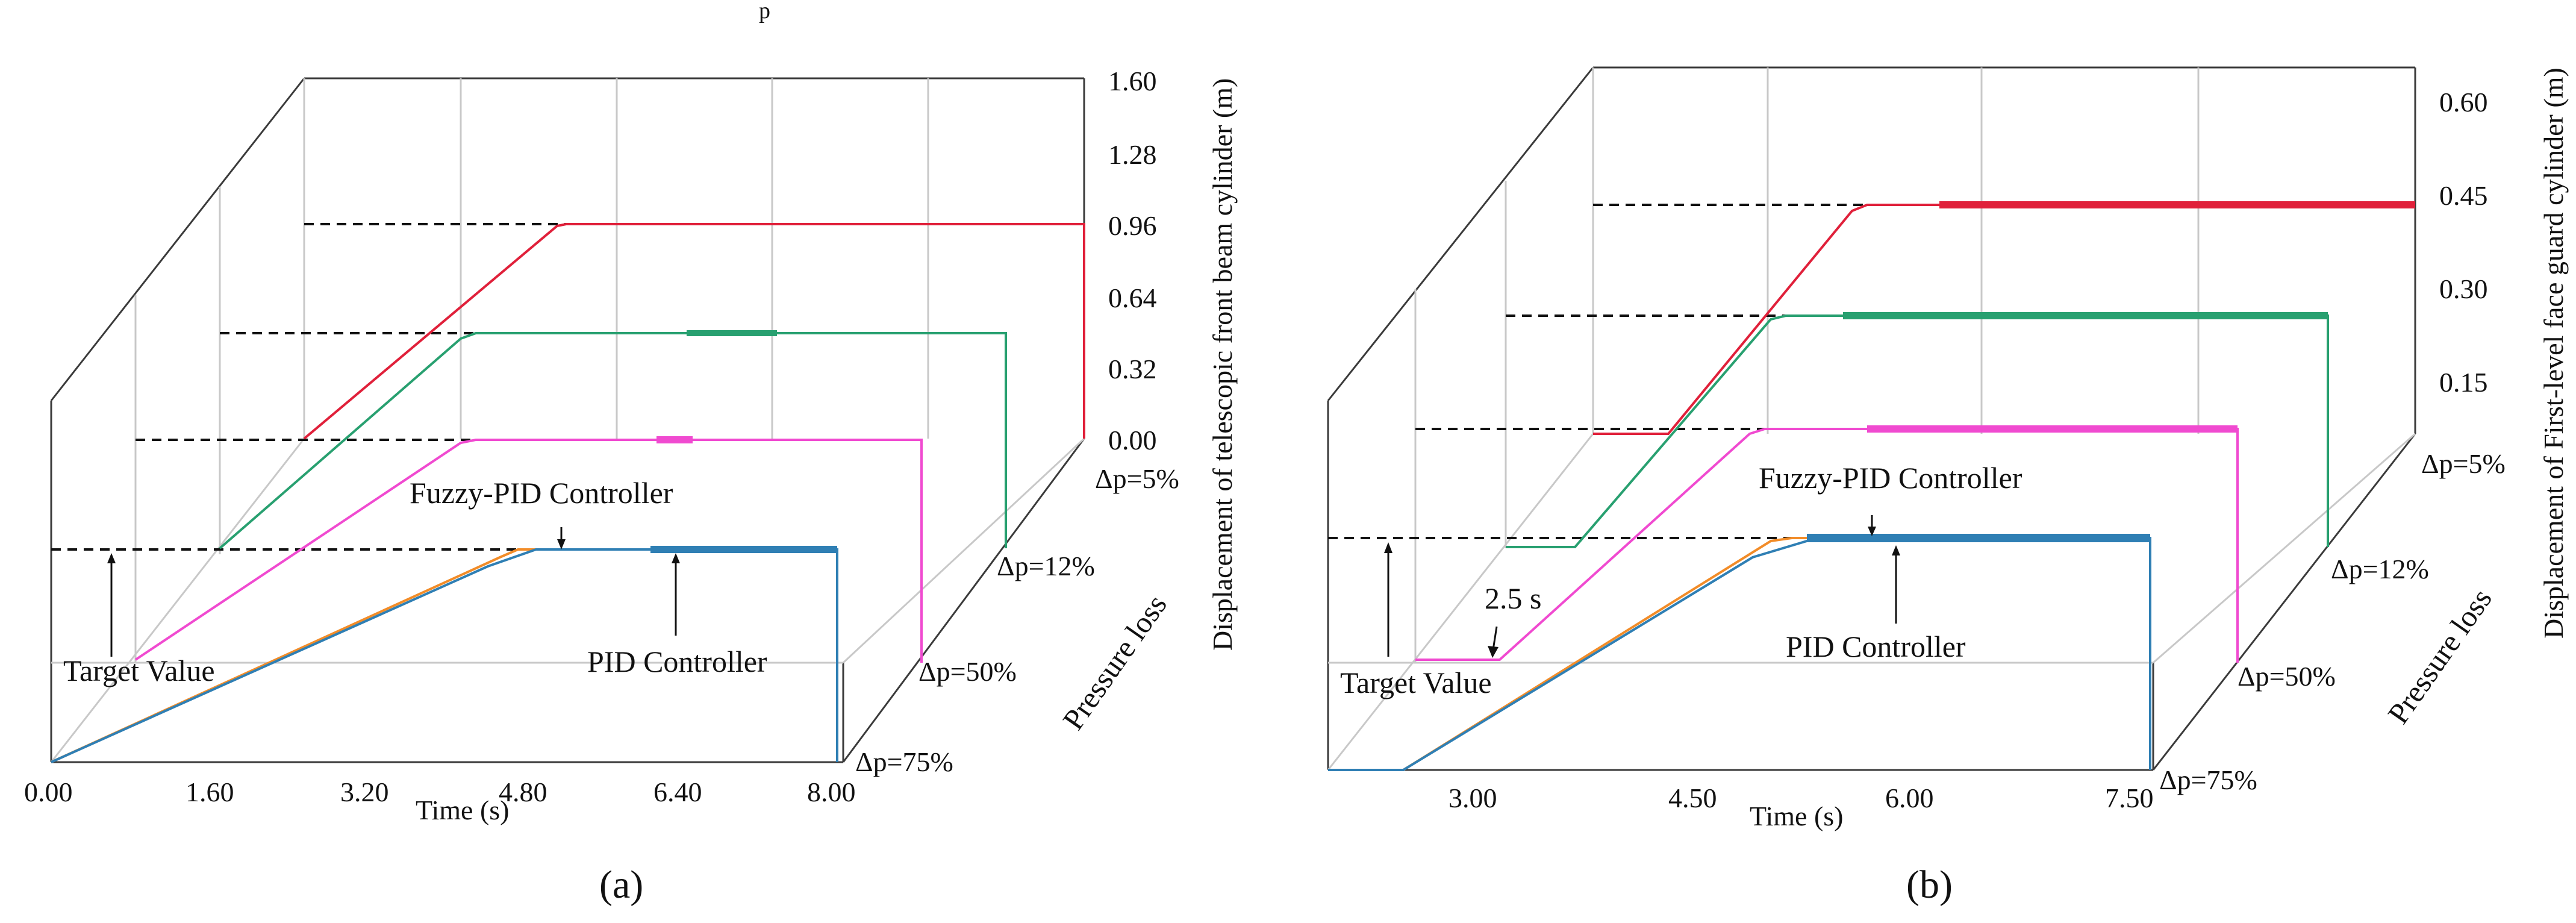 This screenshot has width=2576, height=923. I want to click on a-ytick: 0.96, so click(1132, 225).